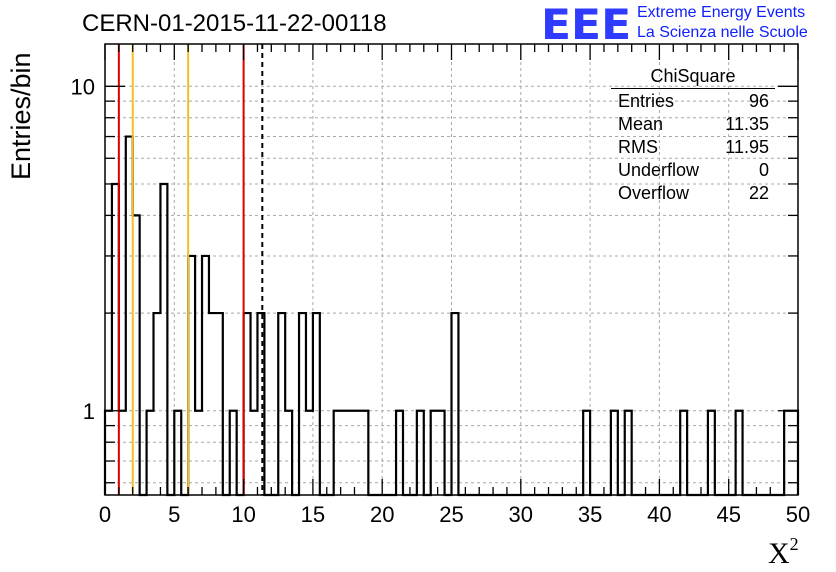  Describe the element at coordinates (641, 124) in the screenshot. I see `stats-label: Mean` at that location.